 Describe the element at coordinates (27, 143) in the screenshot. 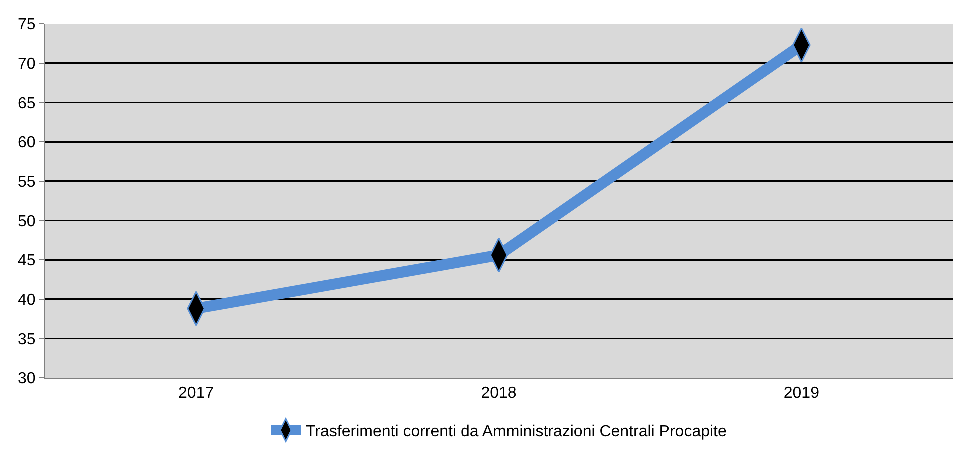

I see `y-tick-label: 60` at that location.